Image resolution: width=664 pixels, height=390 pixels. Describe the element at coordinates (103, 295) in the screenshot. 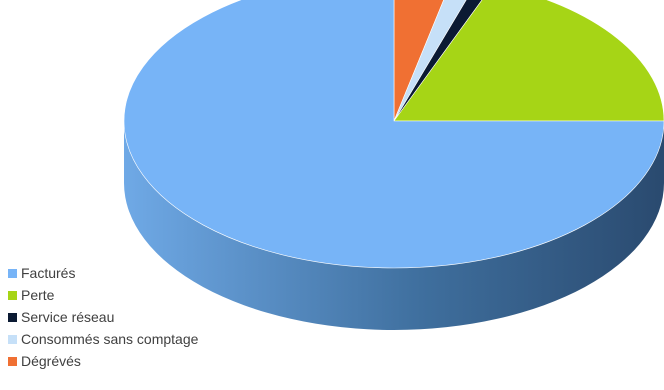

I see `legend-item-perte: Perte` at that location.